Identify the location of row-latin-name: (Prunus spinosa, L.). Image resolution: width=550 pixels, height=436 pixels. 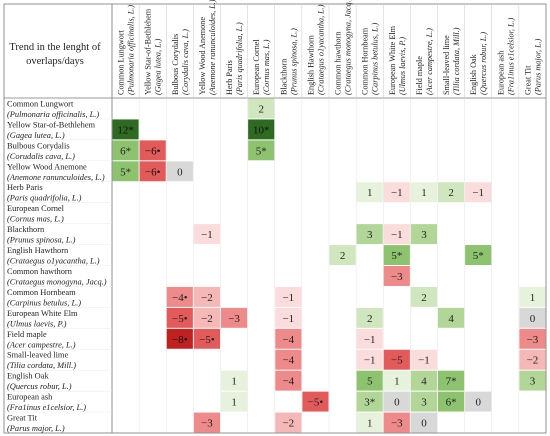
(41, 240).